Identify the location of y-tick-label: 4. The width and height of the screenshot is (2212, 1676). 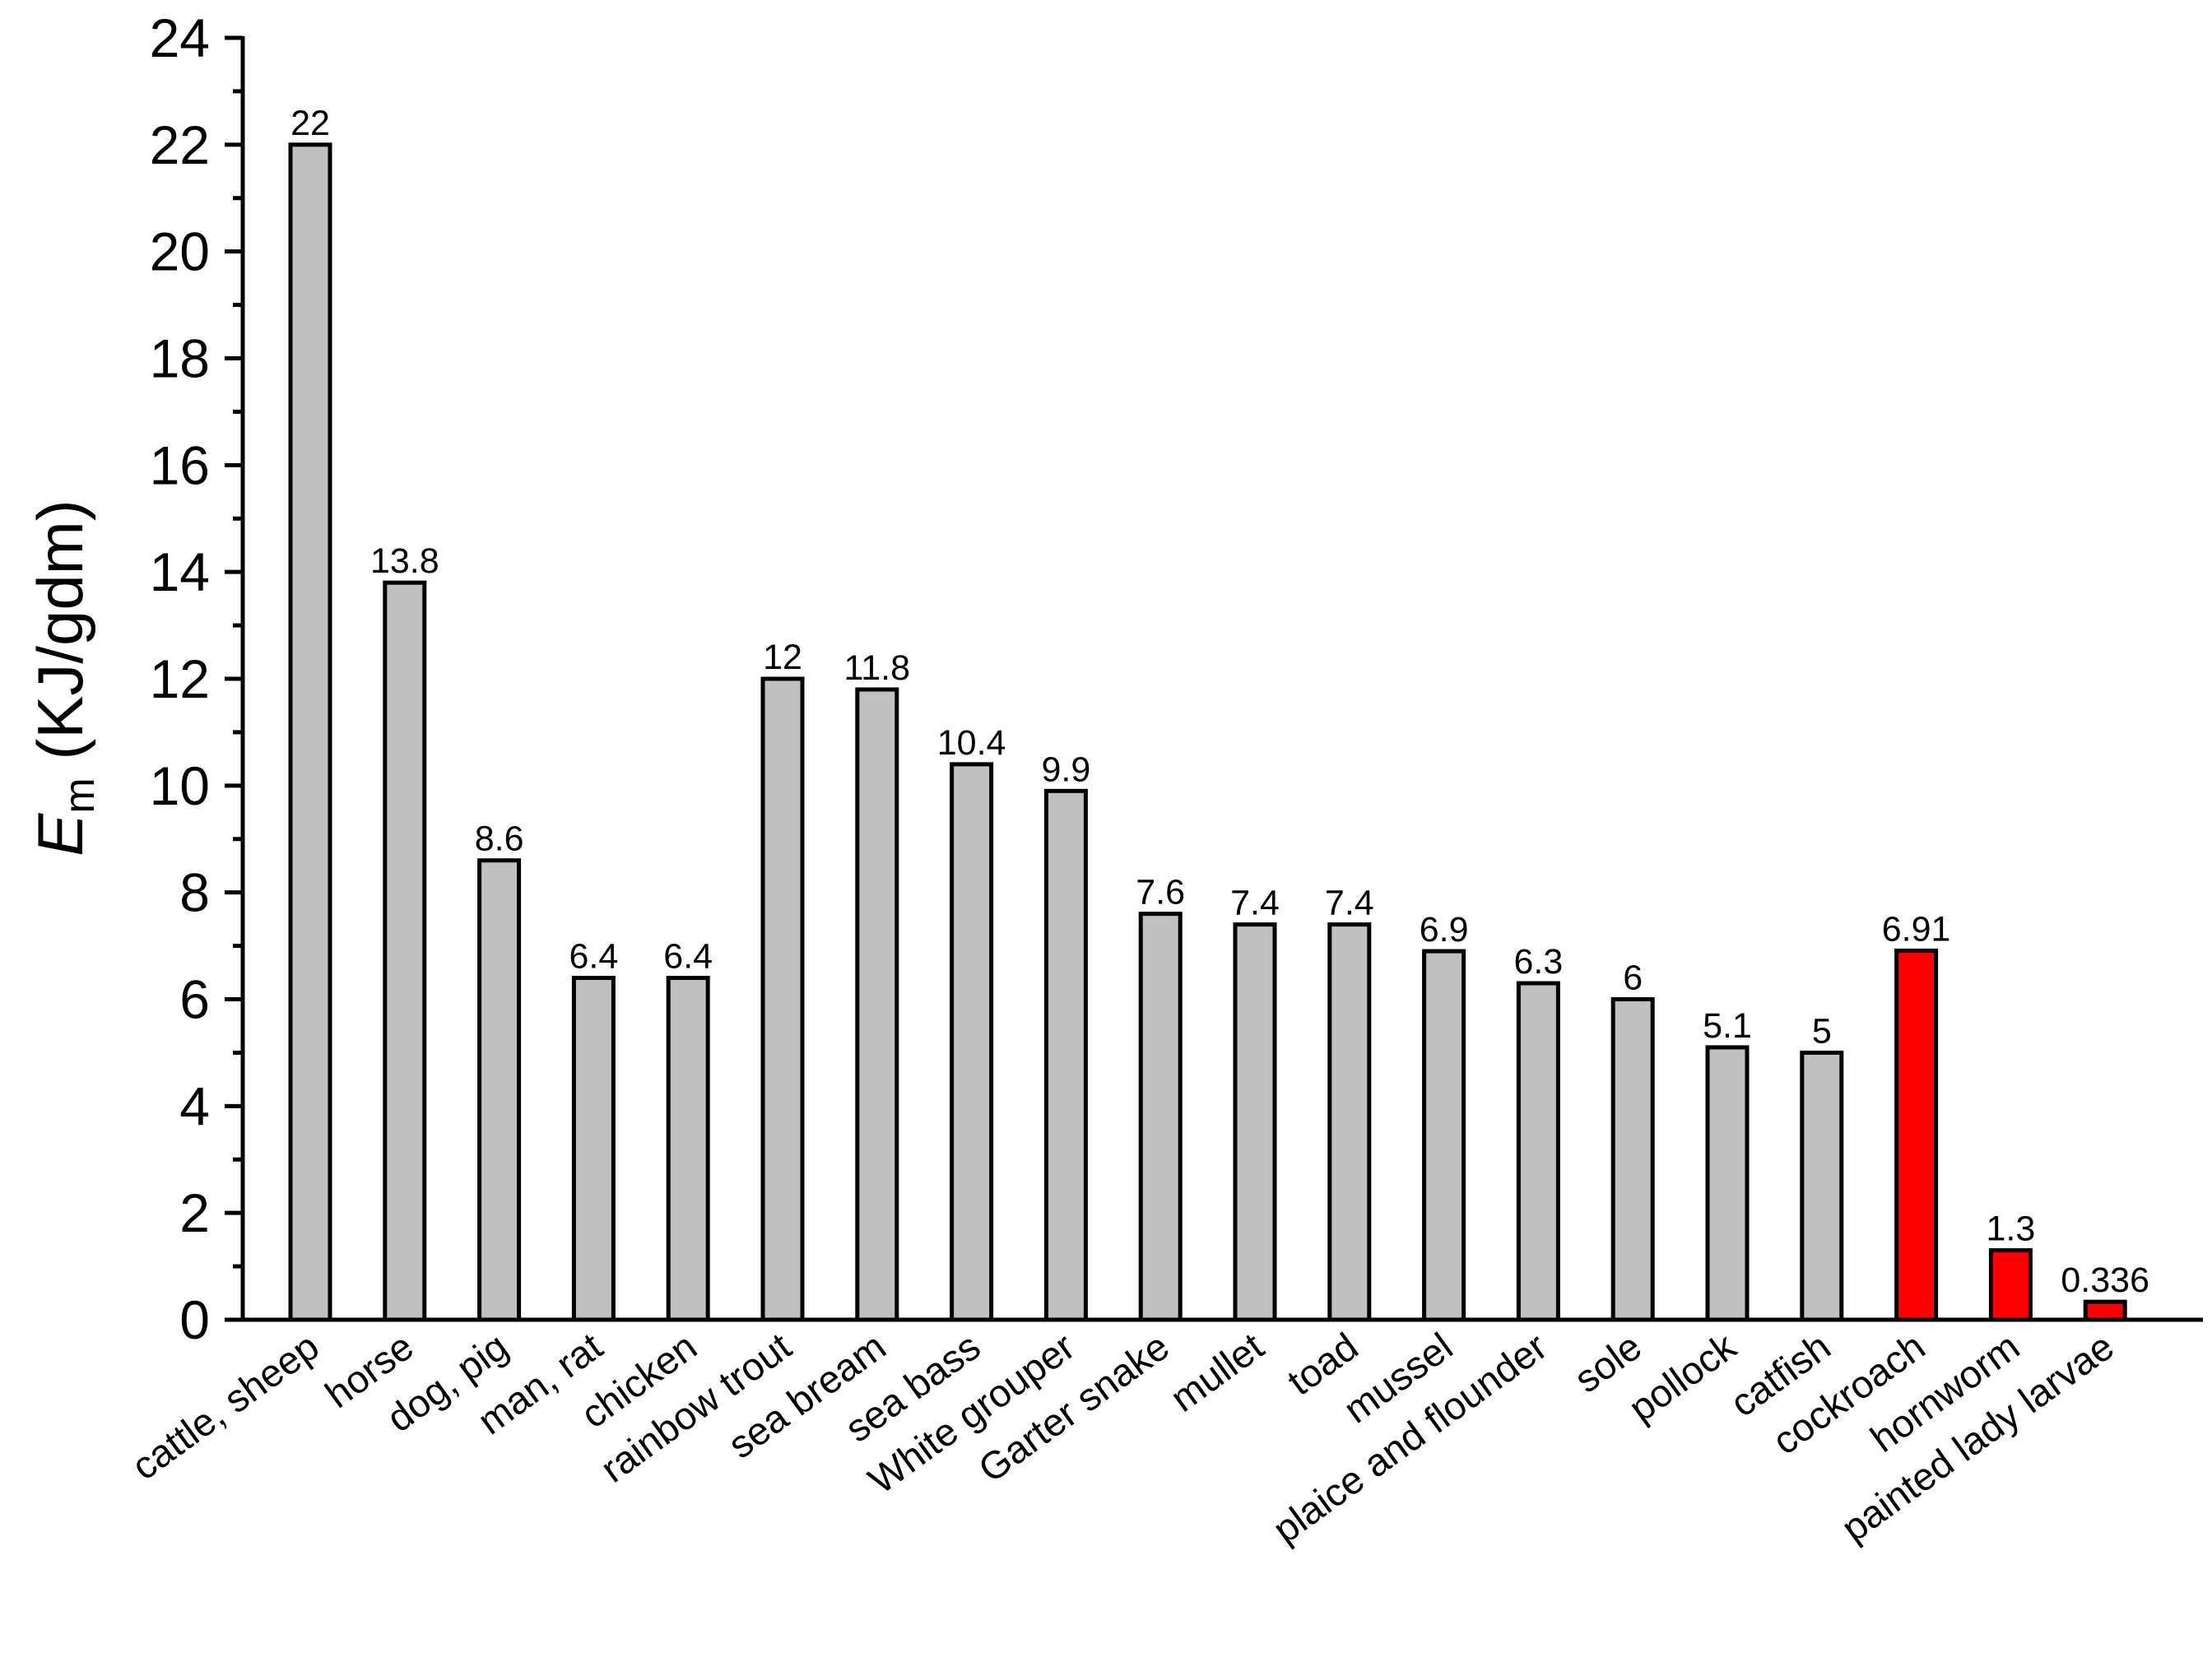
(194, 1105).